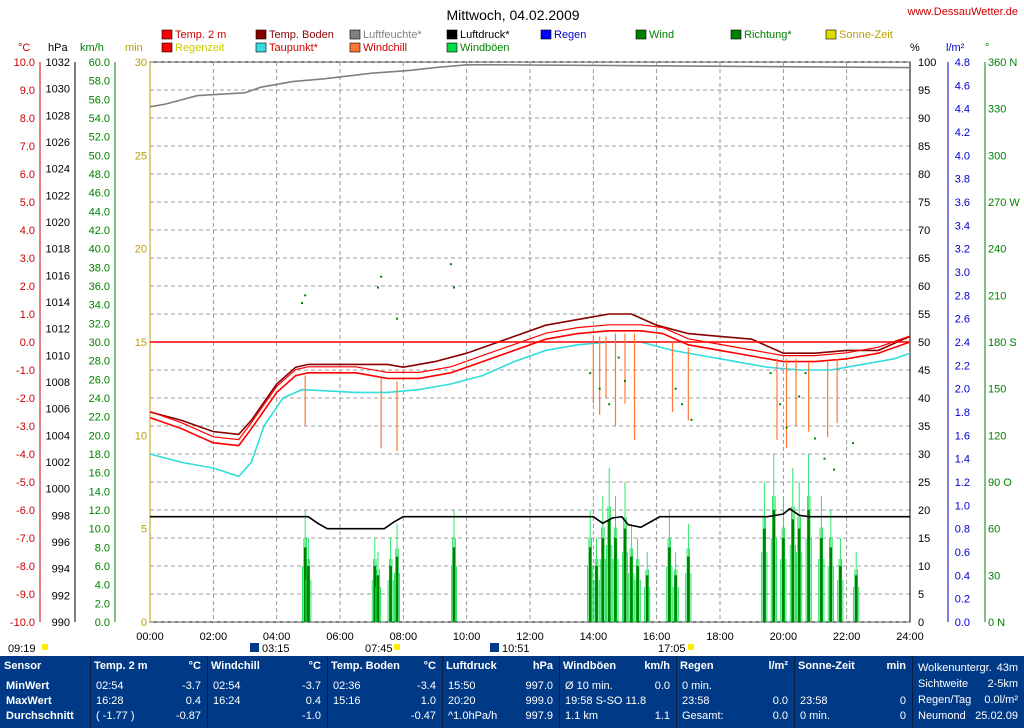 The height and width of the screenshot is (728, 1024). I want to click on time-tick: 08:00, so click(404, 637).